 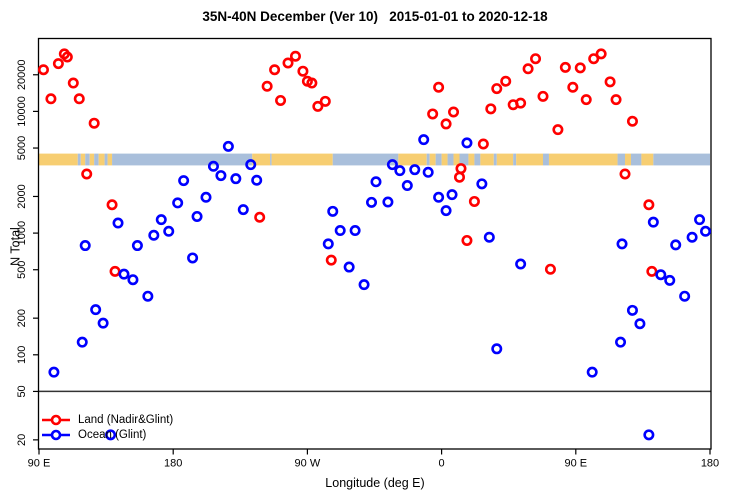 I want to click on legend-item-ocean: Ocean (Glint), so click(x=107, y=435).